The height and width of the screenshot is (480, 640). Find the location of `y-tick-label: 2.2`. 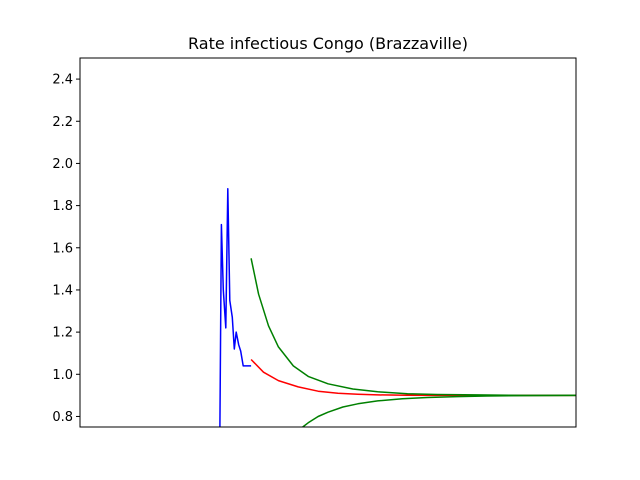

y-tick-label: 2.2 is located at coordinates (62, 122).